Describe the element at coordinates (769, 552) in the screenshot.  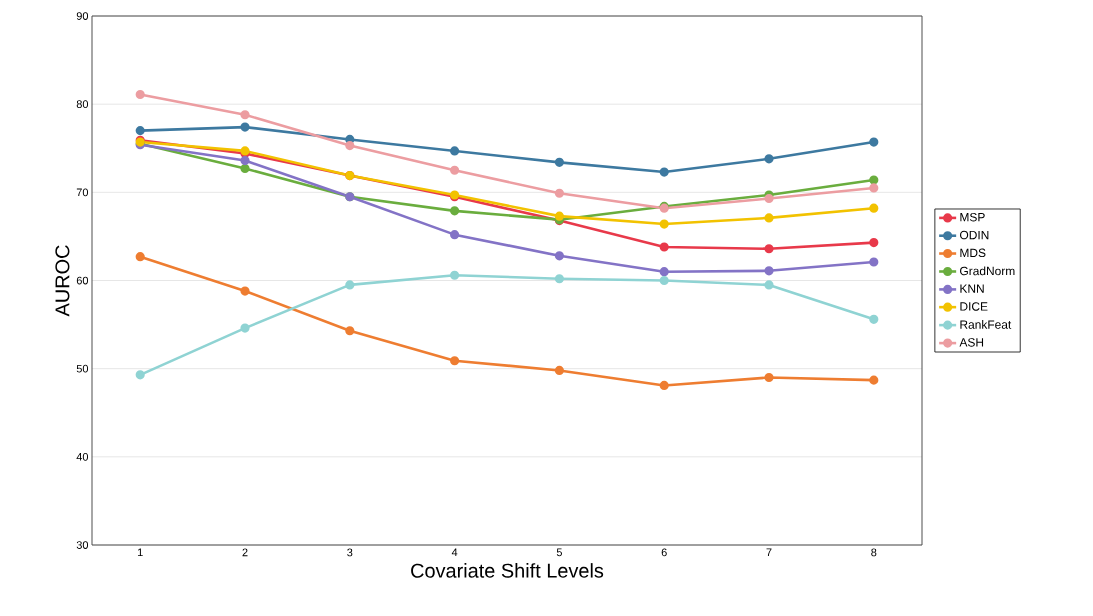
I see `x-tick-label: 7` at that location.